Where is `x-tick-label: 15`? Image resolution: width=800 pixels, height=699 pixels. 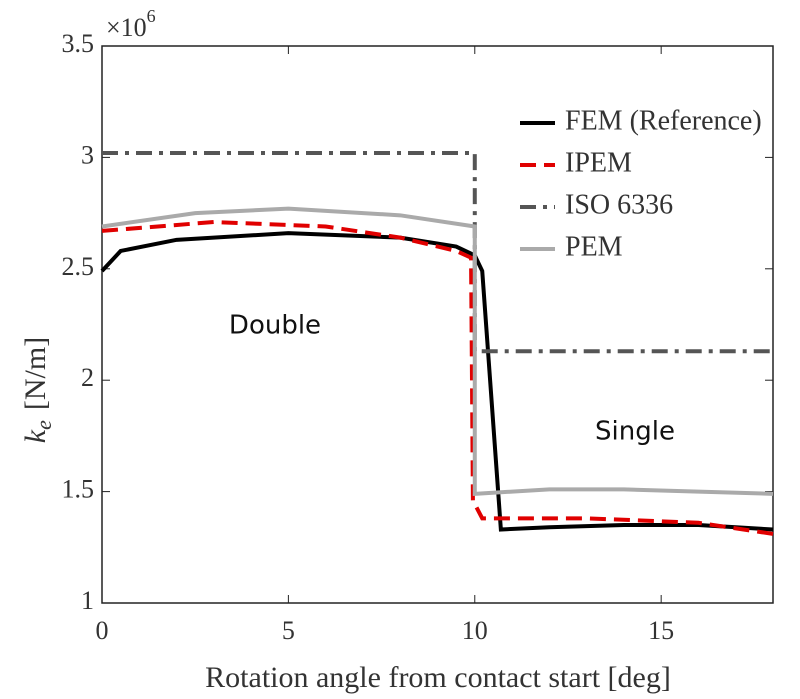 x-tick-label: 15 is located at coordinates (661, 630).